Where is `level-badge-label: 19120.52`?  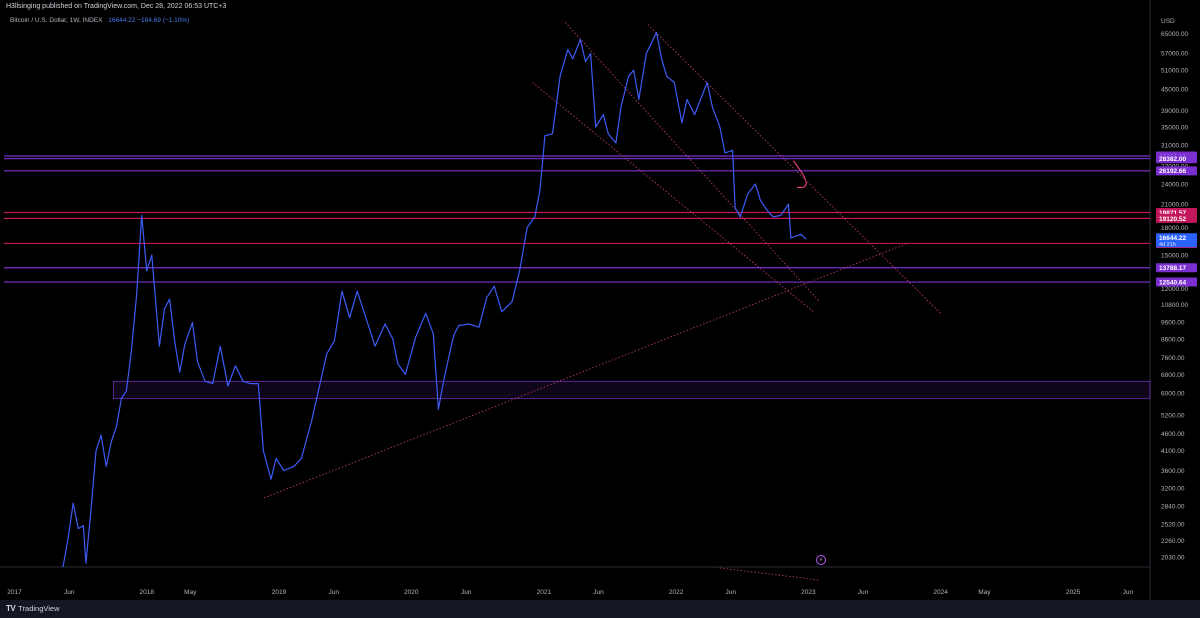
level-badge-label: 19120.52 is located at coordinates (1172, 219).